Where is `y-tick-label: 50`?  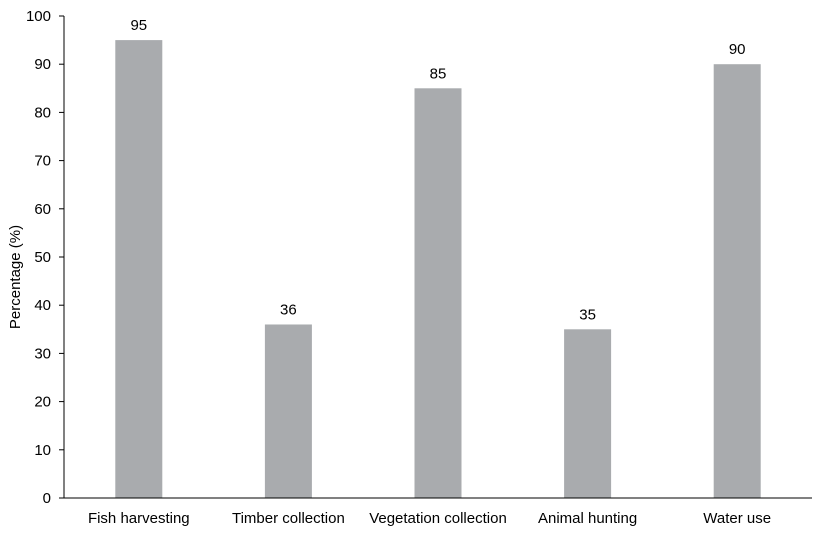 y-tick-label: 50 is located at coordinates (42, 257).